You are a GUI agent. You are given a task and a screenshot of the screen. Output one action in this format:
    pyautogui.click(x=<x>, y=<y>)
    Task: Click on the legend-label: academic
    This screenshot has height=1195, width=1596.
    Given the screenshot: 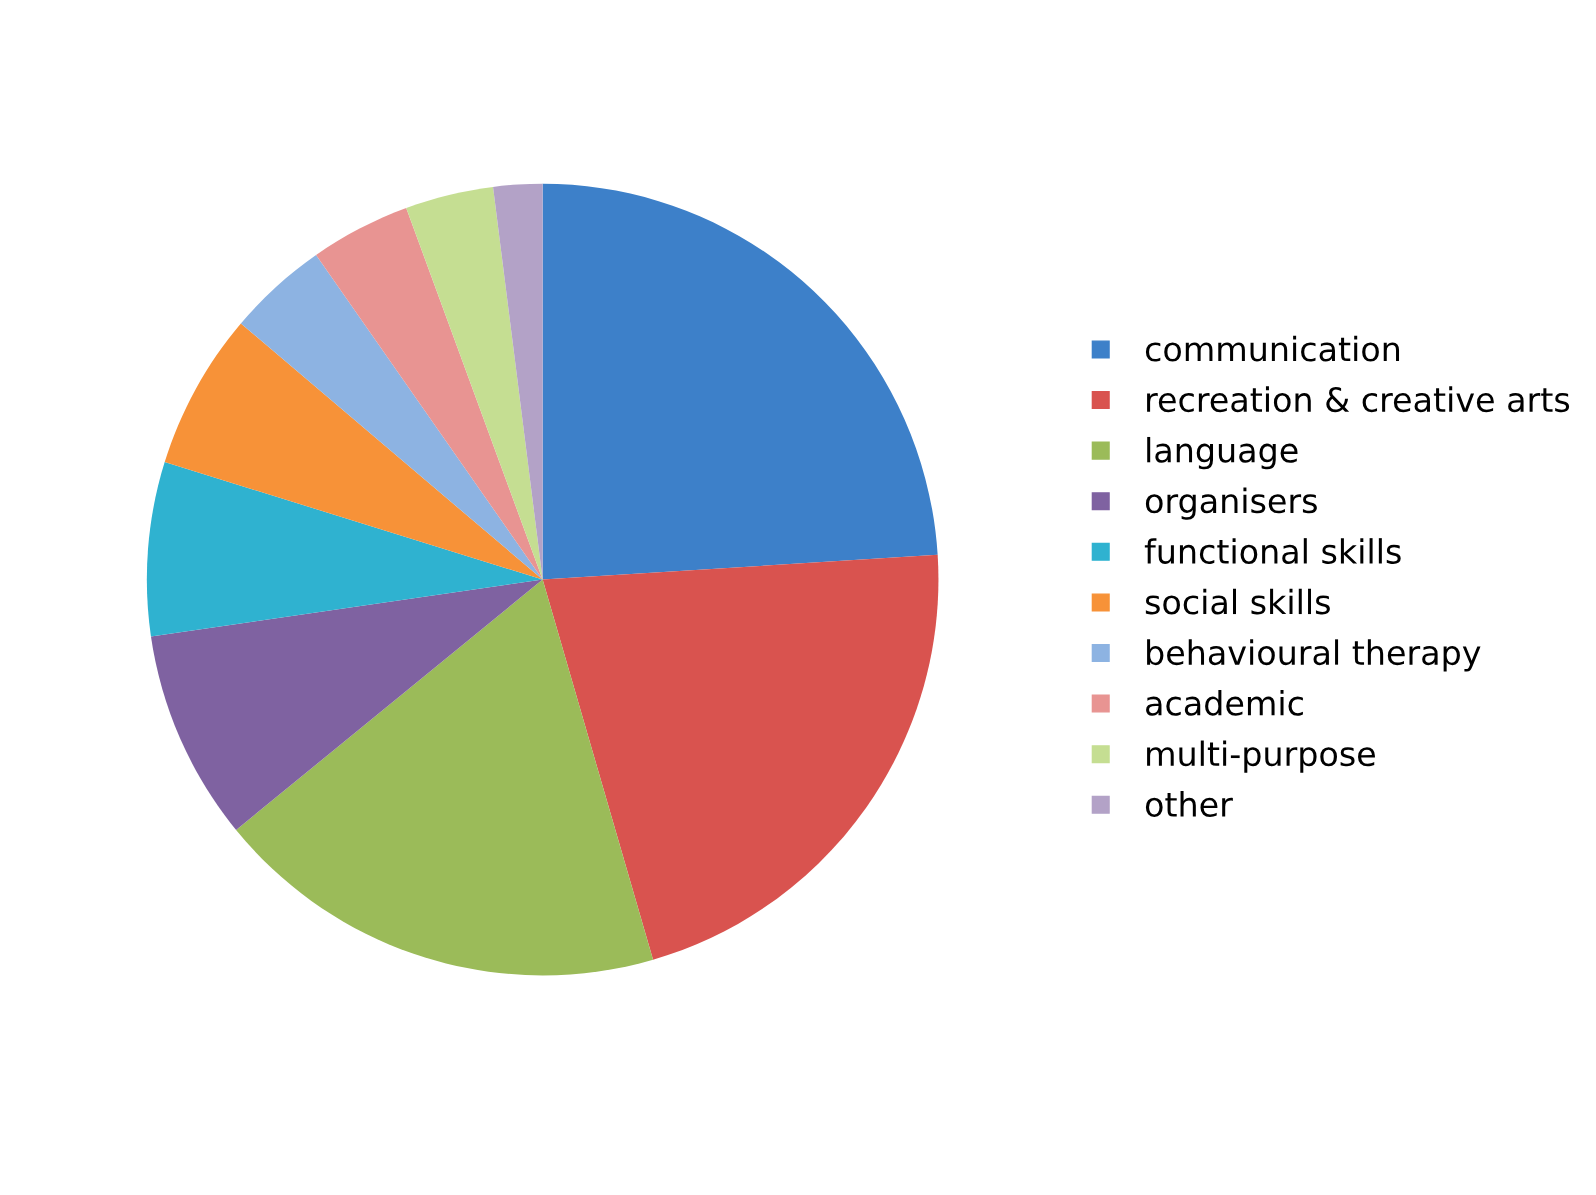 What is the action you would take?
    pyautogui.click(x=1224, y=702)
    